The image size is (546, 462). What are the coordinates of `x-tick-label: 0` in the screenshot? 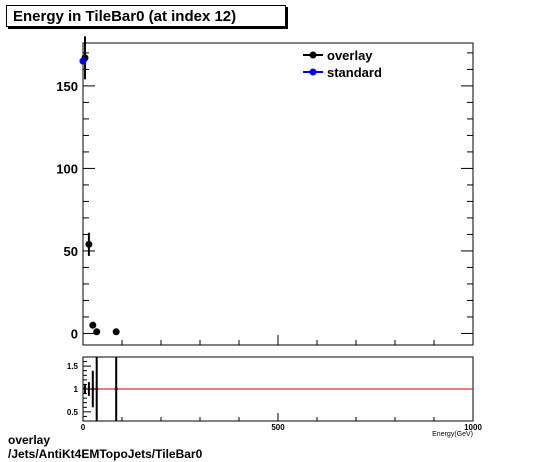 It's located at (83, 427).